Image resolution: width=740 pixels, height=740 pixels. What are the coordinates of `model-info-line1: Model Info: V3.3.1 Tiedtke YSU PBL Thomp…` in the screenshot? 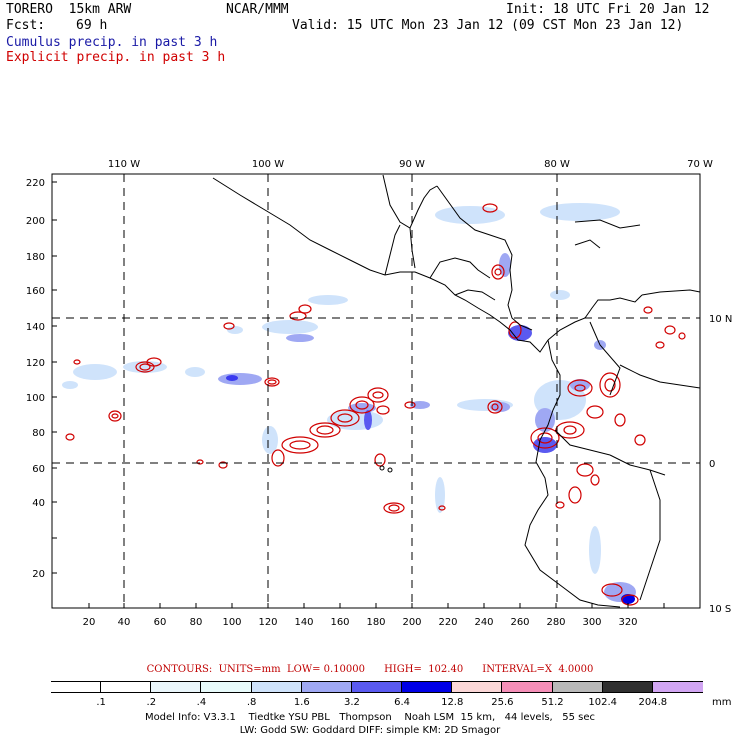 It's located at (370, 717).